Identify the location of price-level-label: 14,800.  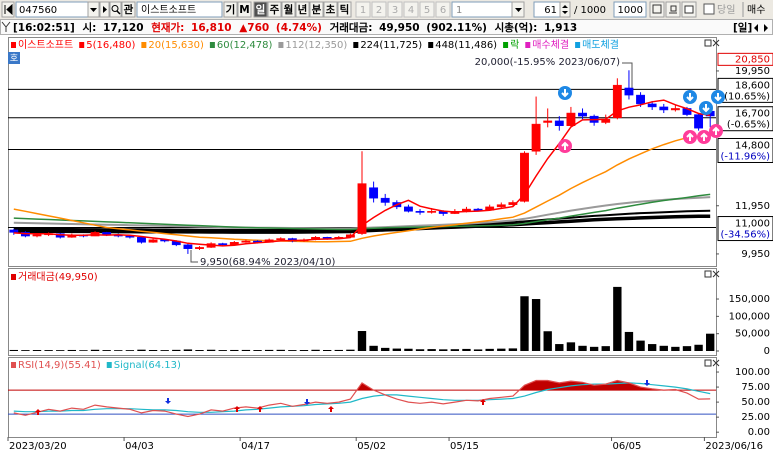
(752, 145).